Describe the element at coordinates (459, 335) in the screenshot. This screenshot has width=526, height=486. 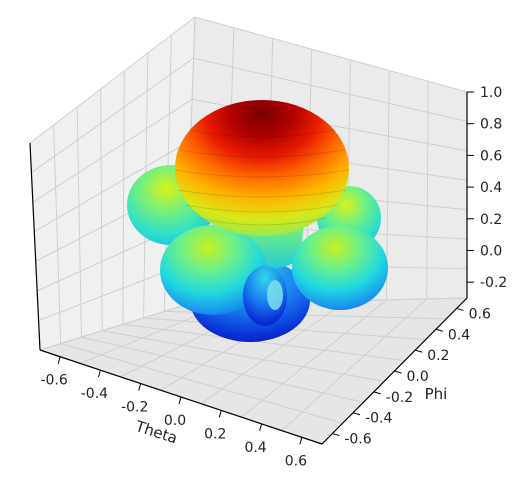
I see `phi-tick-label: 0.4` at that location.